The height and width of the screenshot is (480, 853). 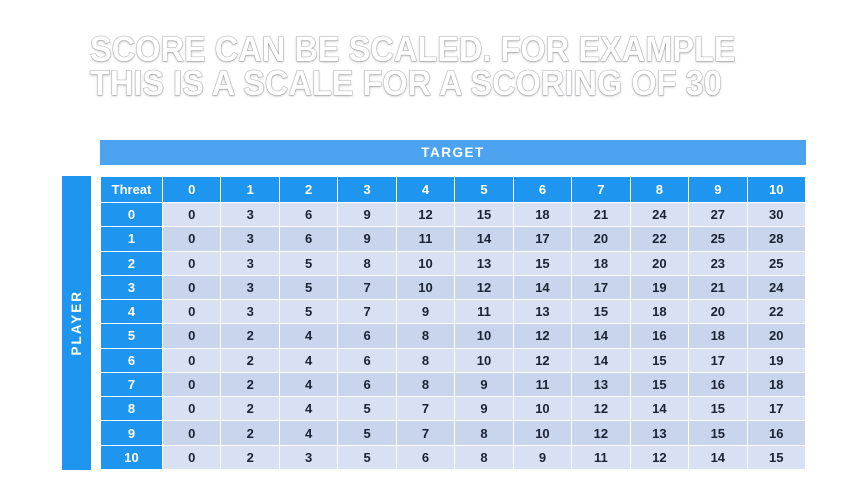 What do you see at coordinates (453, 360) in the screenshot?
I see `score-table-row: 6 0 2 4 6 8 10 12 14 15 17 19` at bounding box center [453, 360].